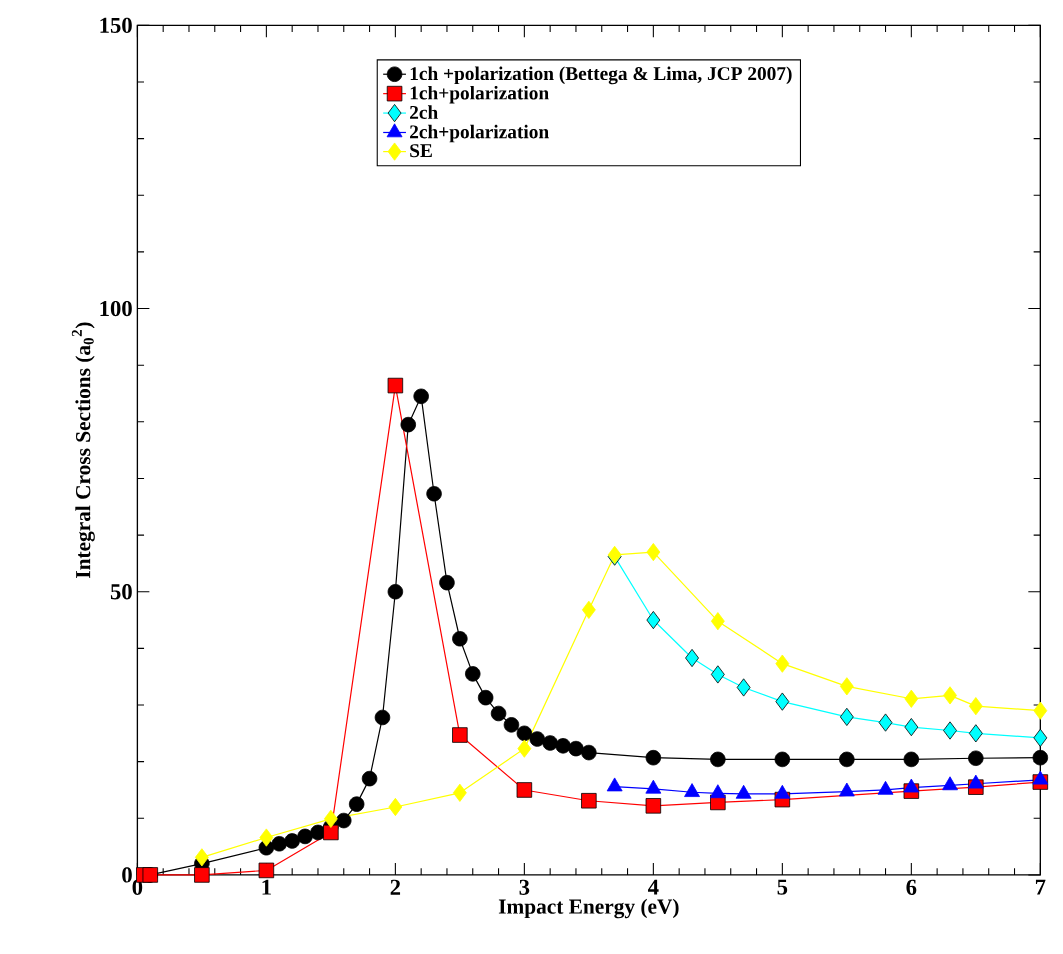 This screenshot has height=954, width=1063. Describe the element at coordinates (424, 112) in the screenshot. I see `legend-label: 2ch` at that location.